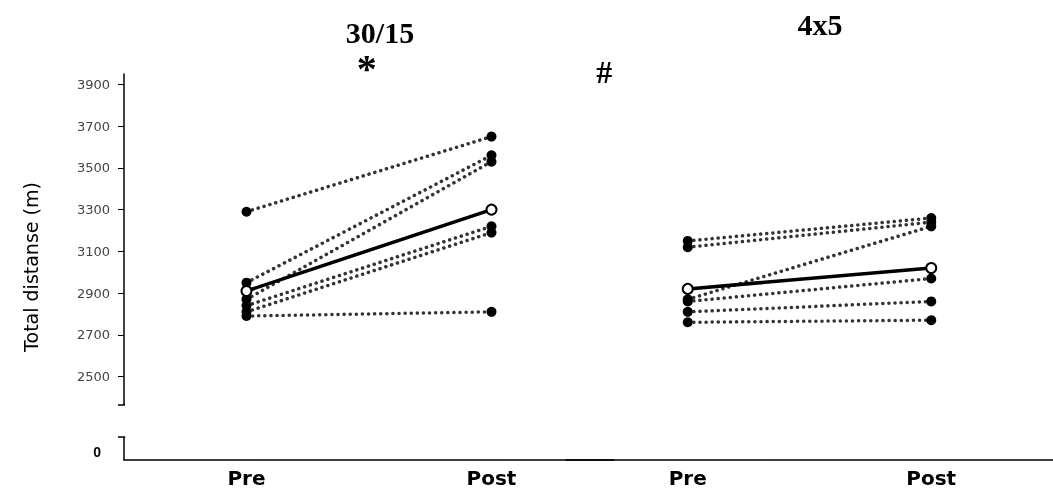 Image resolution: width=1053 pixels, height=493 pixels. I want to click on annotation: #, so click(604, 72).